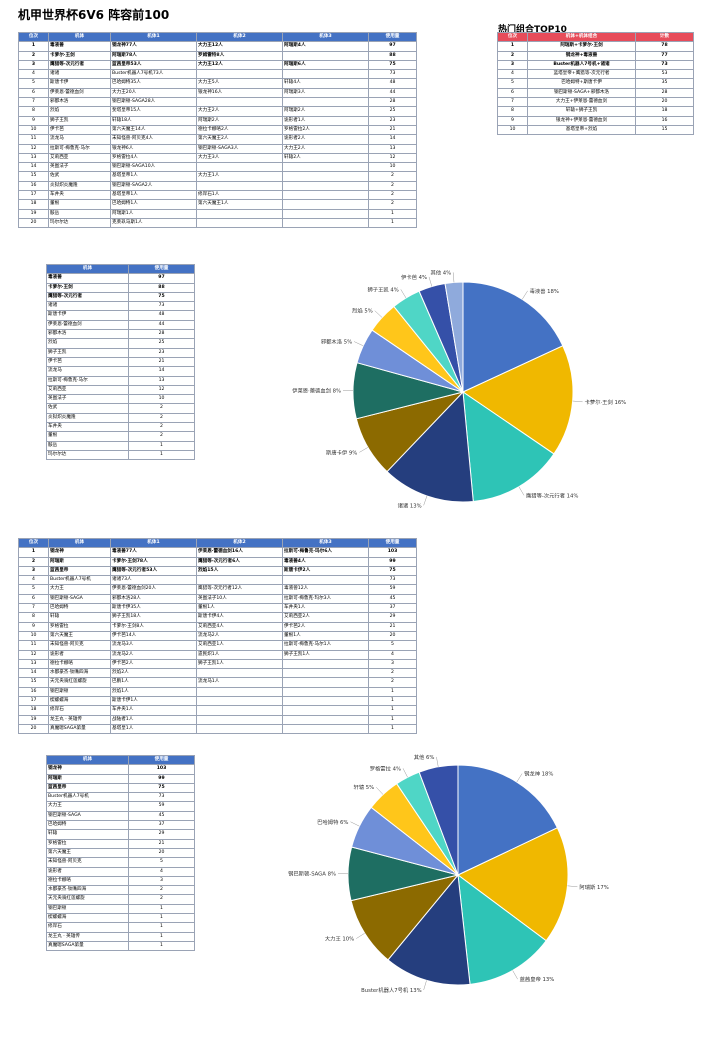 The image size is (720, 1041). I want to click on table-cell: 银龙神+伊莱恩·蕾德血剑, so click(581, 120).